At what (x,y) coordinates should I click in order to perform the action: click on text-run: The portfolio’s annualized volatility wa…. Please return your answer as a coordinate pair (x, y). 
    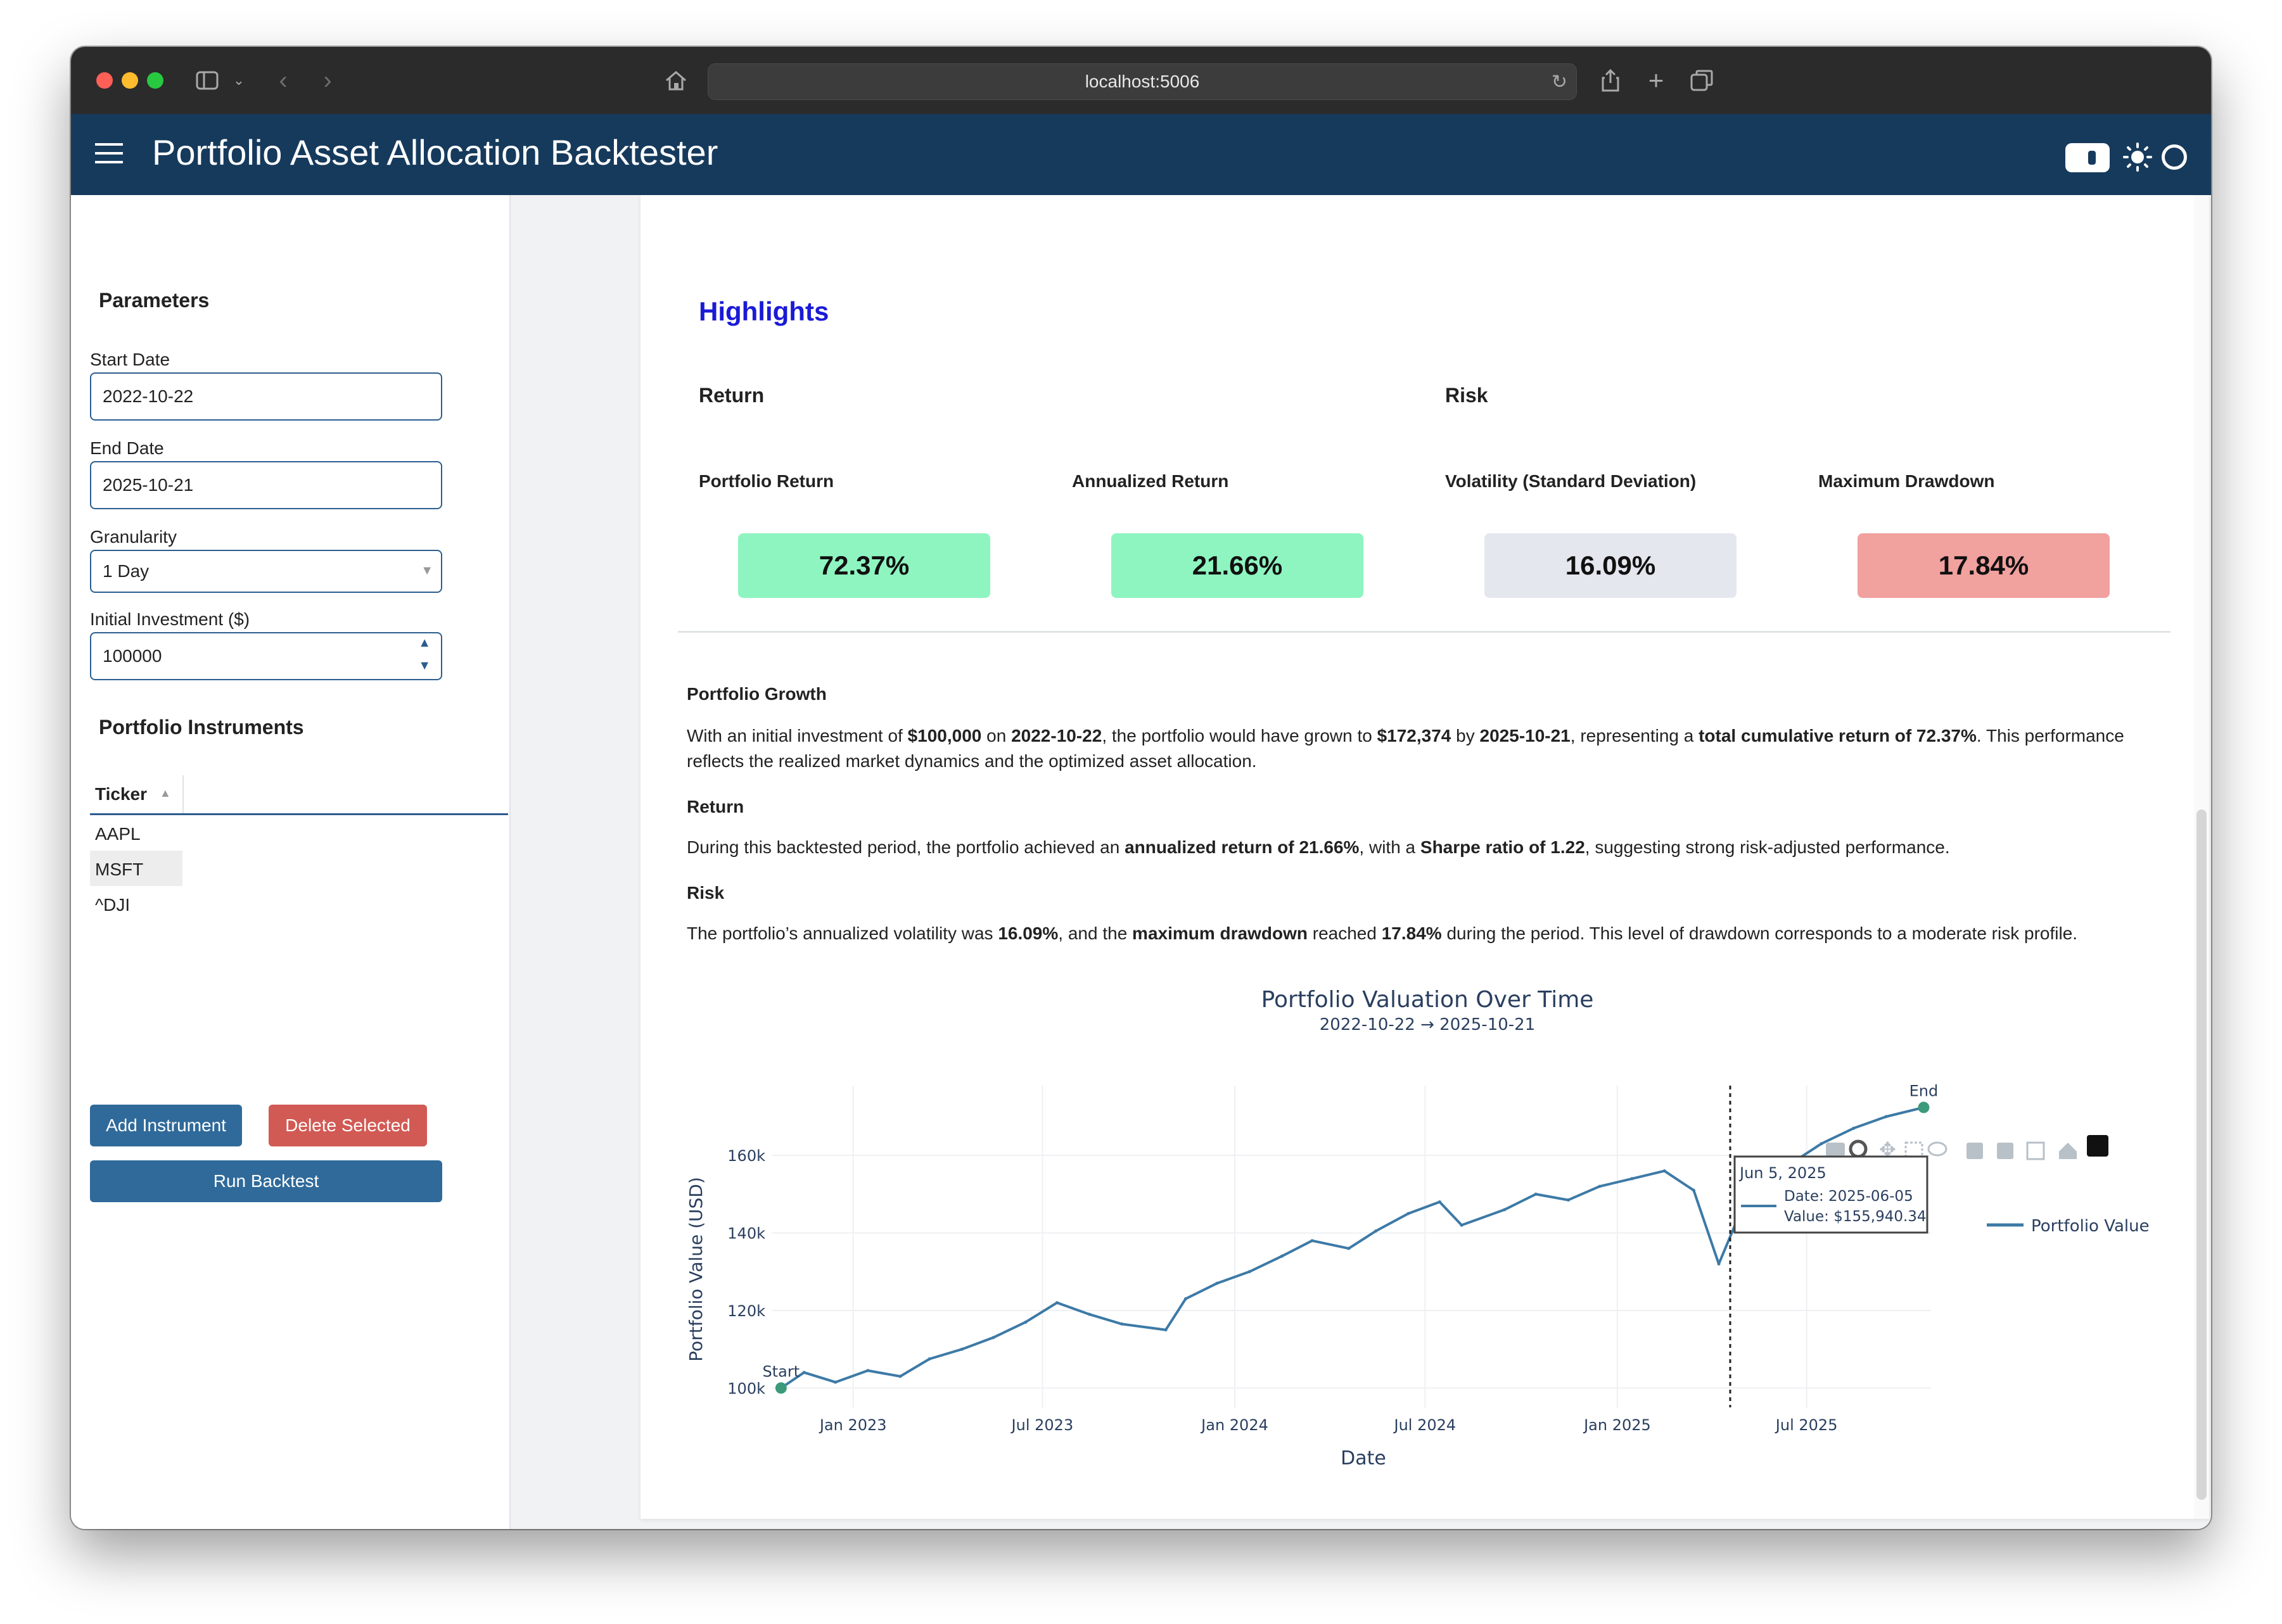
    Looking at the image, I should click on (842, 933).